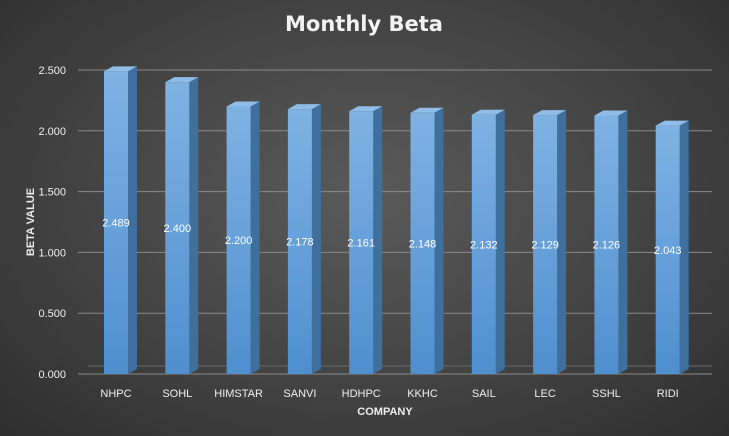  What do you see at coordinates (238, 394) in the screenshot?
I see `x-tick-label: HIMSTAR` at bounding box center [238, 394].